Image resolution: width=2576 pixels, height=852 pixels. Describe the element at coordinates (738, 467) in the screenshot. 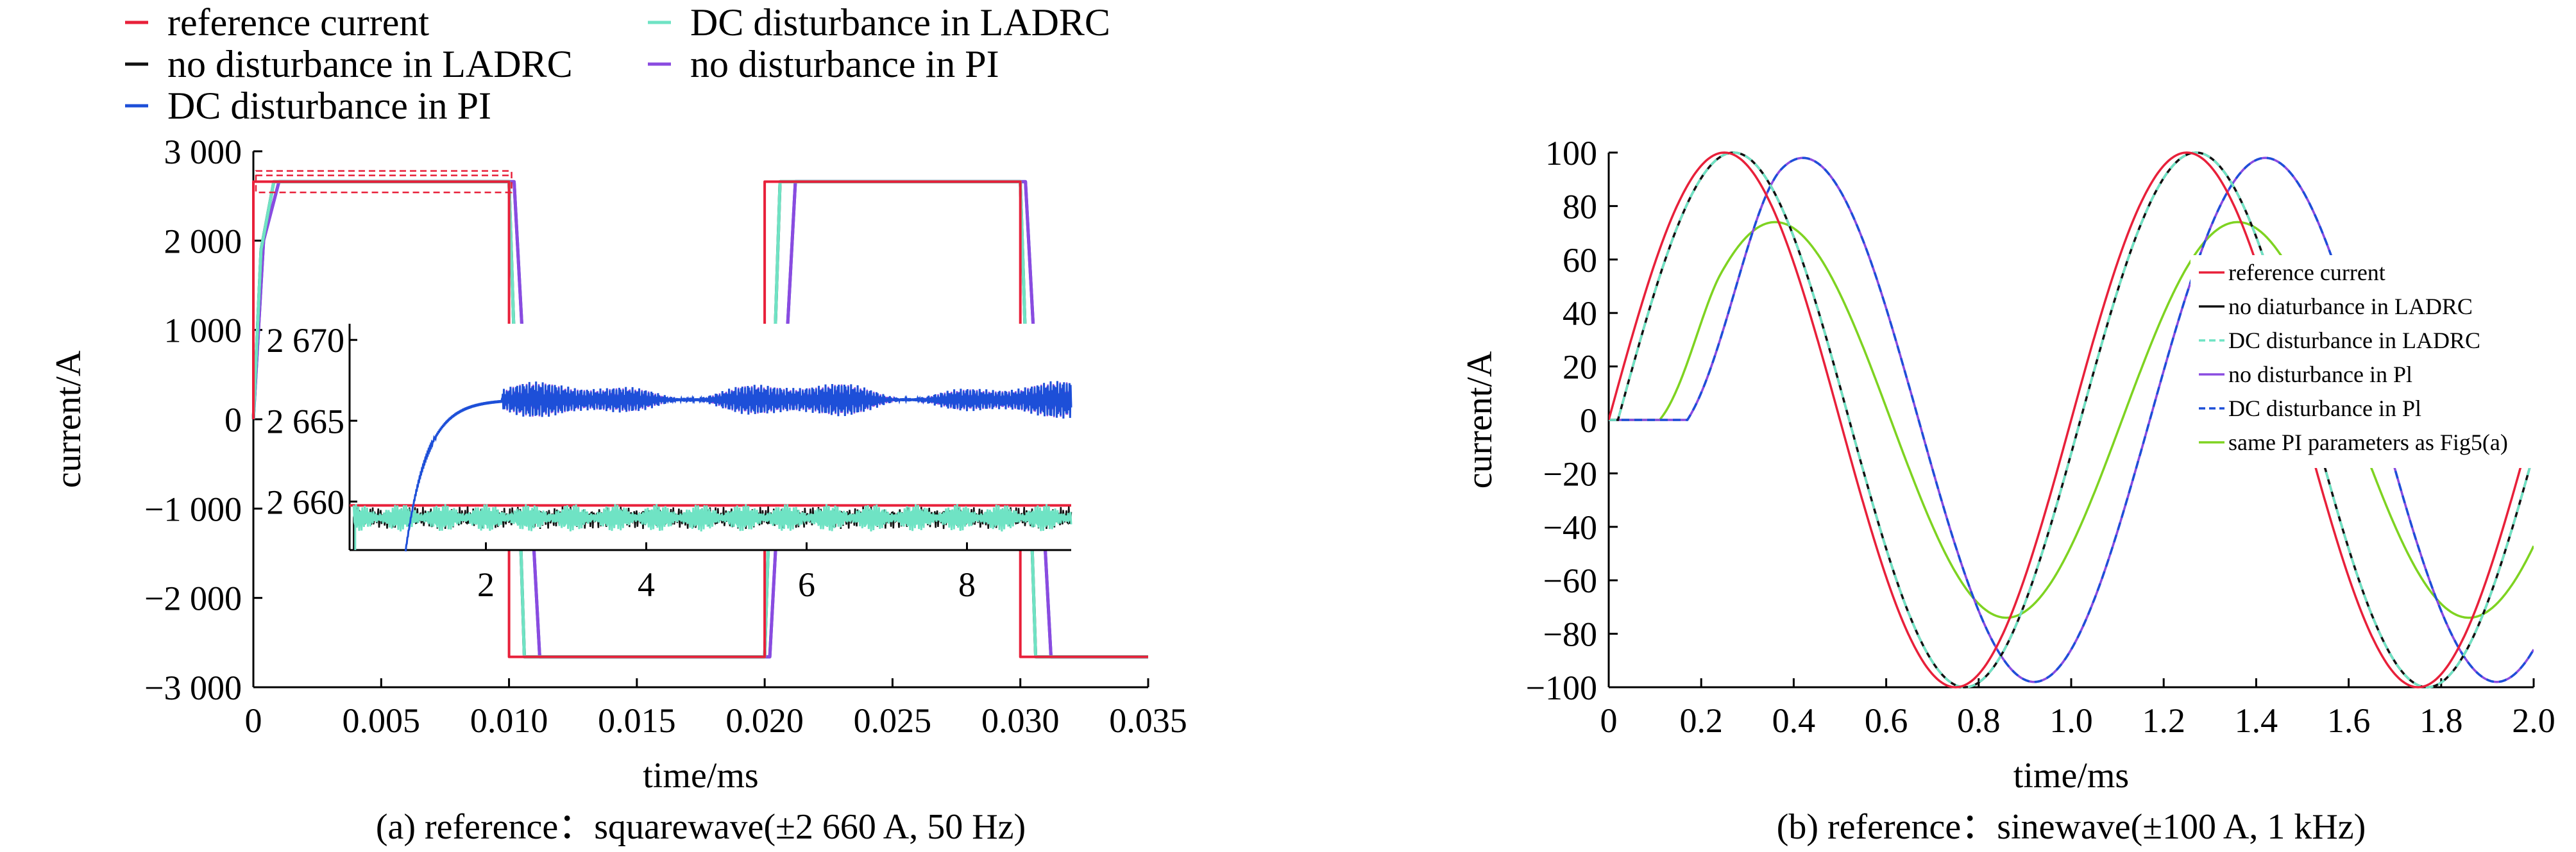

I see `chart-a-inset-series-dc_dist_pi` at that location.